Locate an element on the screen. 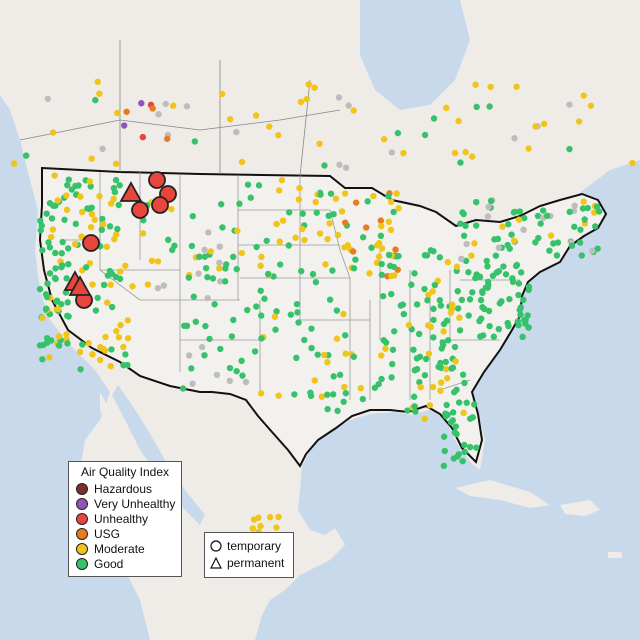 The image size is (640, 640). legend-title: Air Quality Index is located at coordinates (125, 472).